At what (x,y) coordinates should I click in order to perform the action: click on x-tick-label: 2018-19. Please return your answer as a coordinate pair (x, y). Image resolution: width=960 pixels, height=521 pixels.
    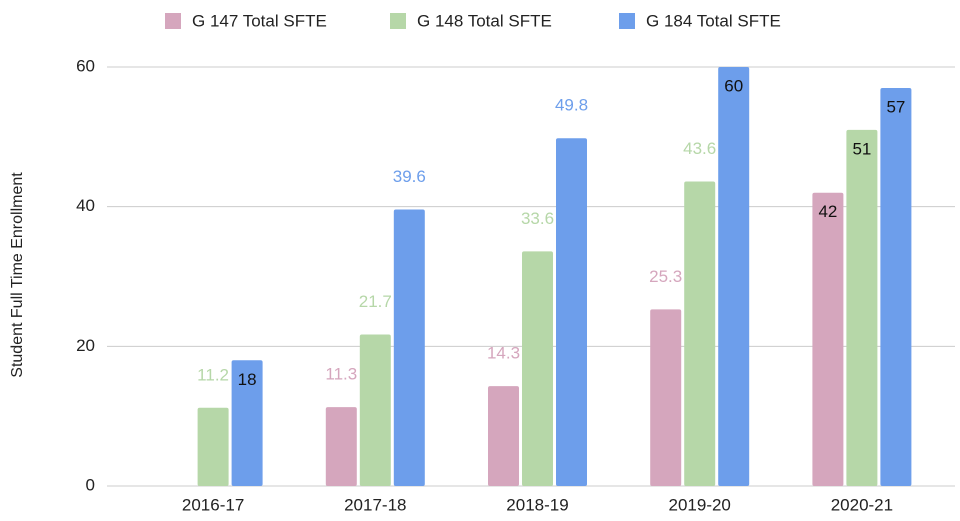
    Looking at the image, I should click on (537, 504).